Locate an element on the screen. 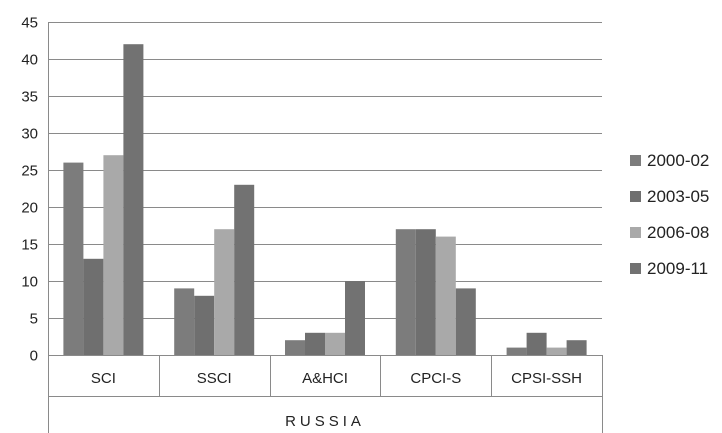 This screenshot has height=433, width=722. bar-2000-02-A&HCI is located at coordinates (295, 347).